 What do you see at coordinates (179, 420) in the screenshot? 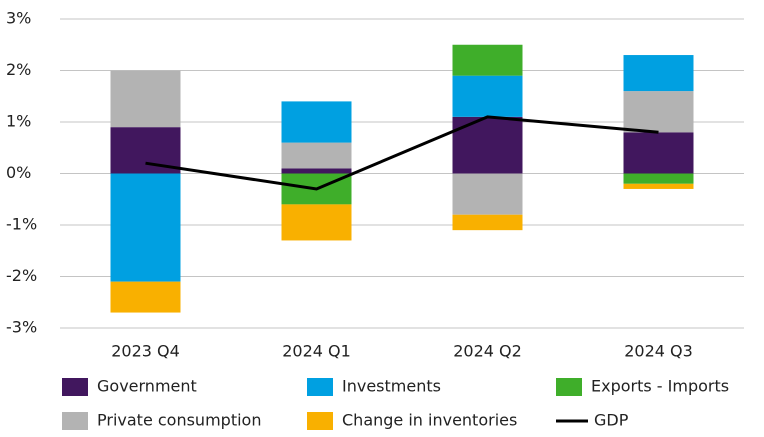
I see `legend-label: Private consumption` at bounding box center [179, 420].